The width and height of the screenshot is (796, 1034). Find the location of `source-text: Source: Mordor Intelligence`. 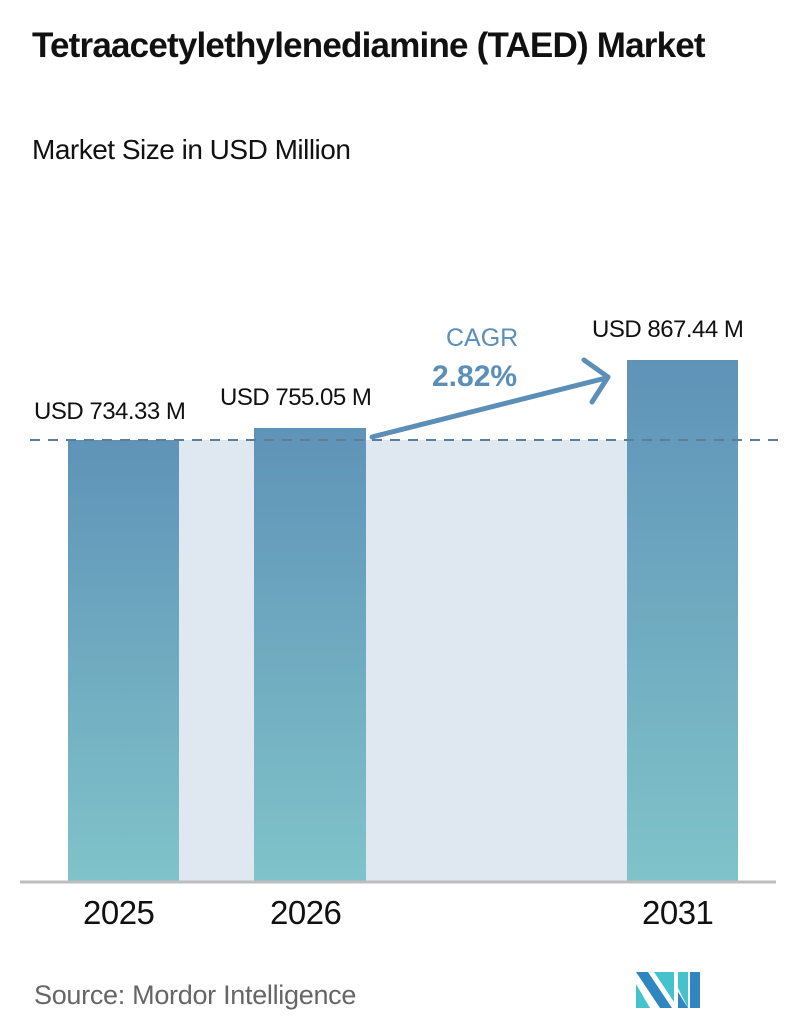

source-text: Source: Mordor Intelligence is located at coordinates (195, 995).